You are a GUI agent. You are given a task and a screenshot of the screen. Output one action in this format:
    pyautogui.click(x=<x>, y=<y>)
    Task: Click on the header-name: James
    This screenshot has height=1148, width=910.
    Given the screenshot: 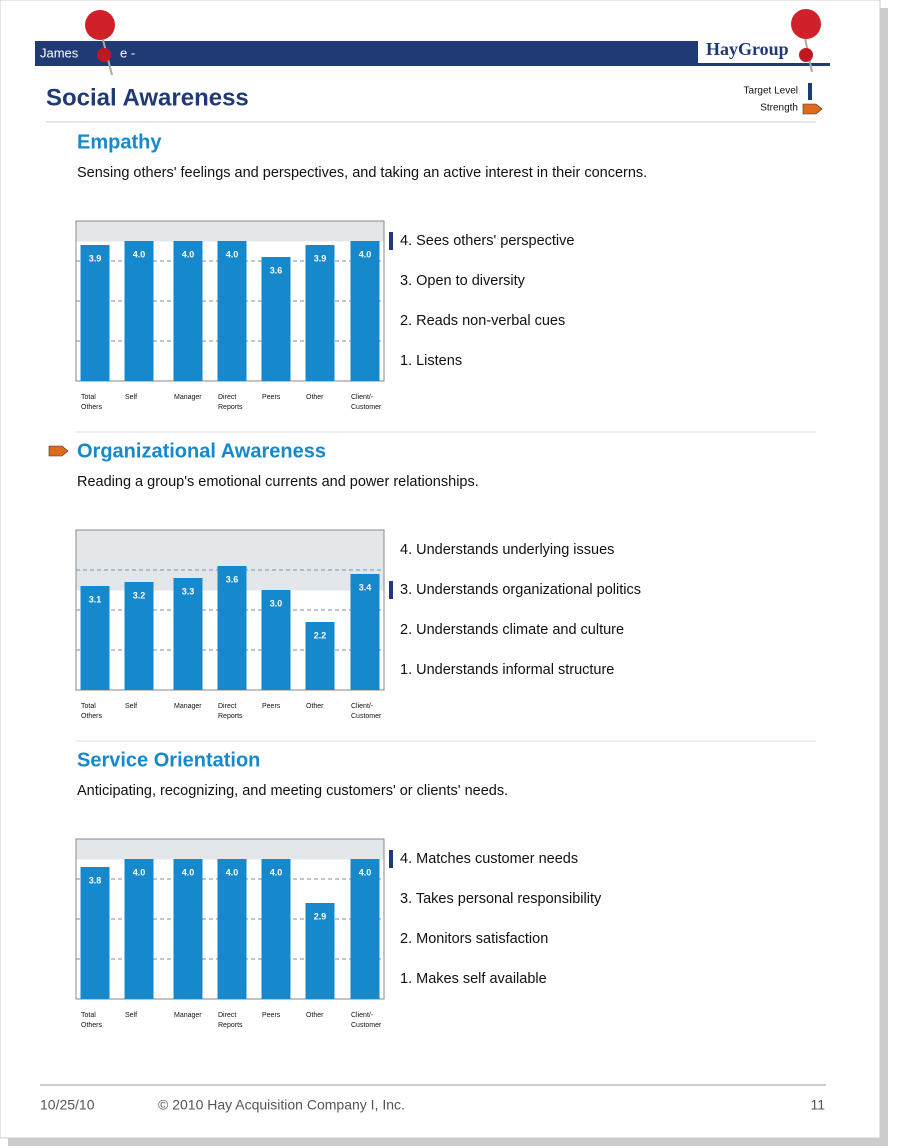 What is the action you would take?
    pyautogui.click(x=59, y=52)
    